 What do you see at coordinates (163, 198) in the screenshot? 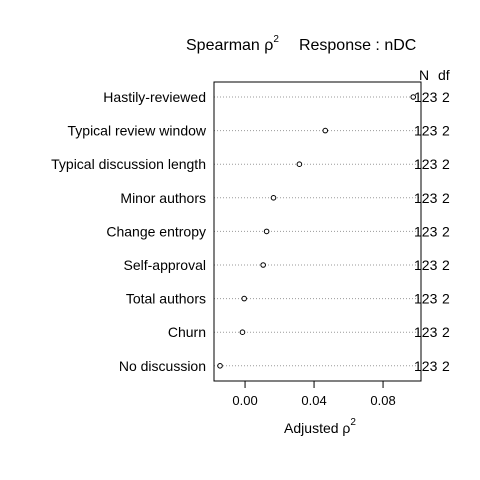
I see `category-label: Minor authors` at bounding box center [163, 198].